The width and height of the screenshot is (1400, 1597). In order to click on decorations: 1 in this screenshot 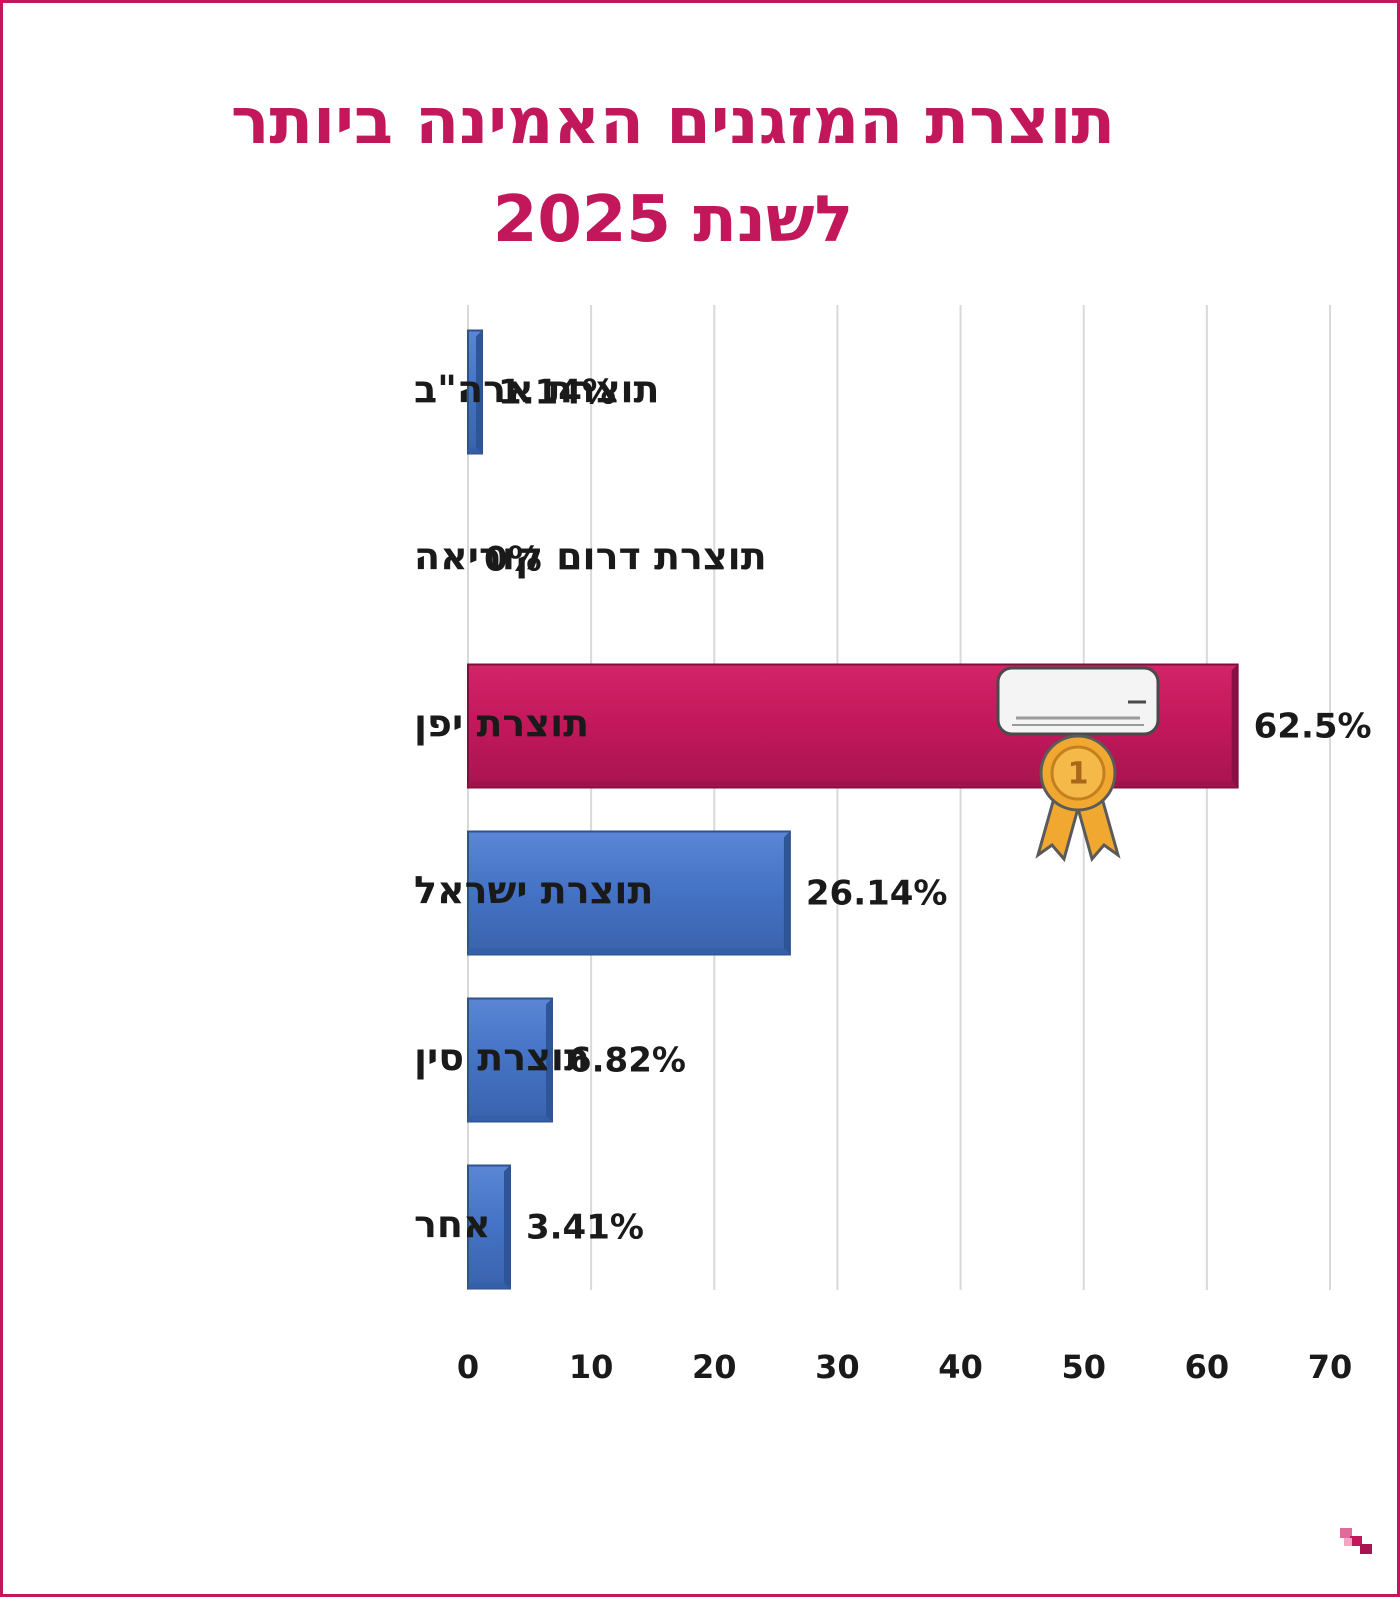, I will do `click(1184, 1110)`.